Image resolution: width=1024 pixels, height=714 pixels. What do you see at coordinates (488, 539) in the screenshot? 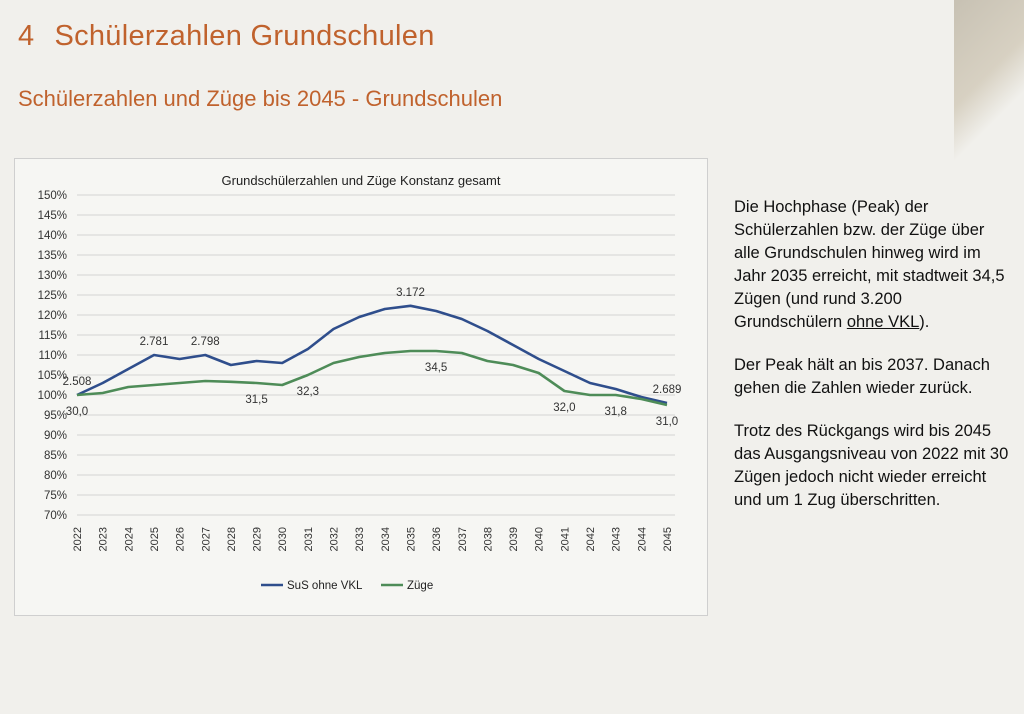
I see `x-tick-label: 2038` at bounding box center [488, 539].